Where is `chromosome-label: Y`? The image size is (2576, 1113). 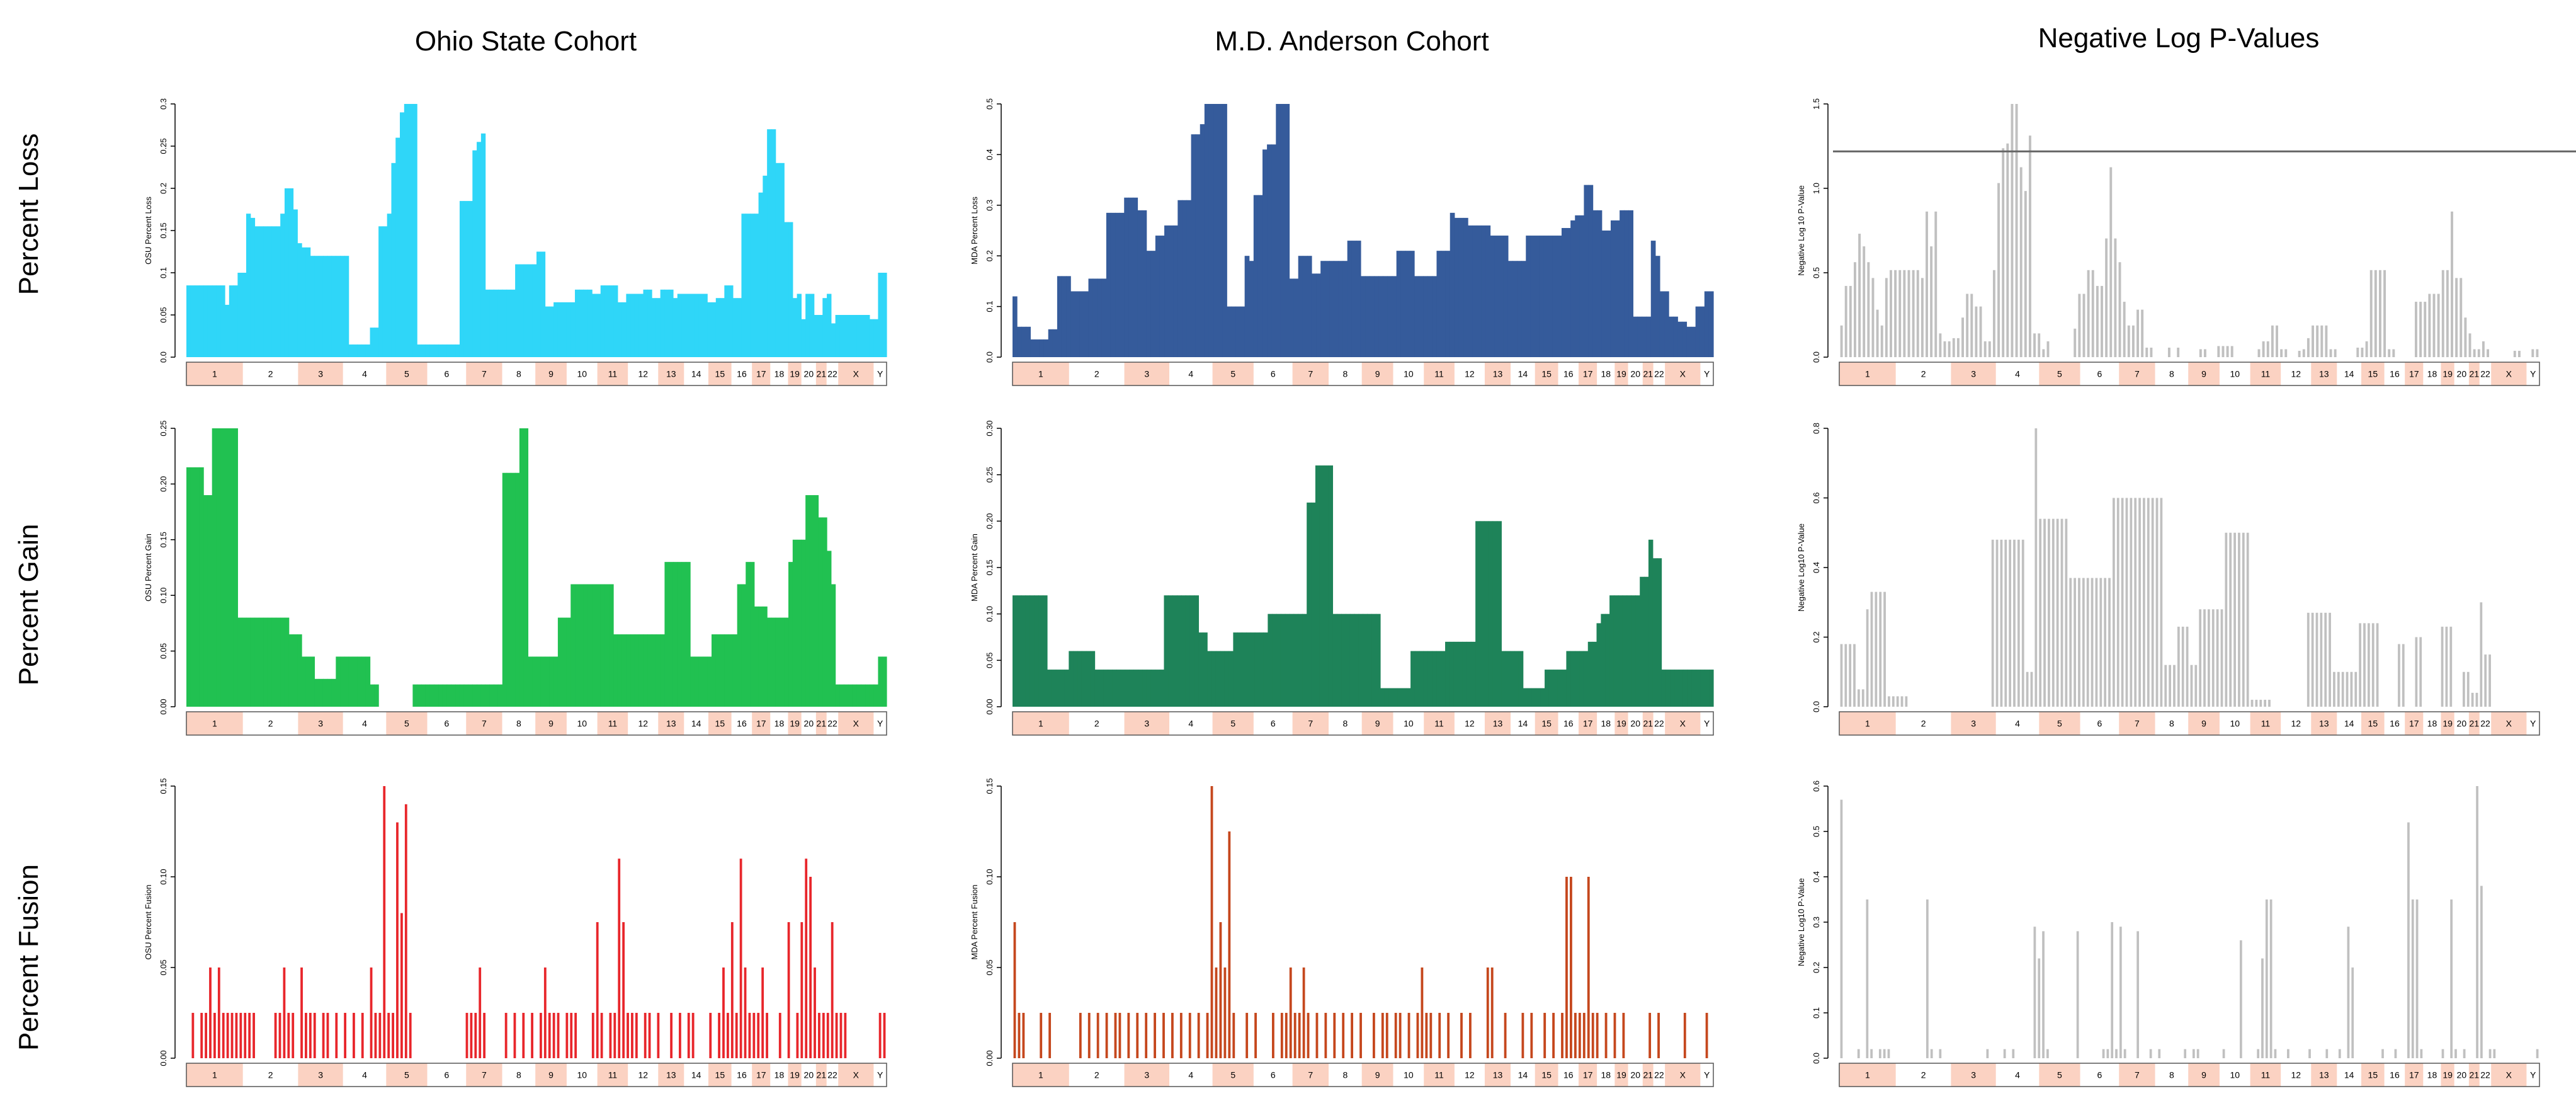 chromosome-label: Y is located at coordinates (1707, 374).